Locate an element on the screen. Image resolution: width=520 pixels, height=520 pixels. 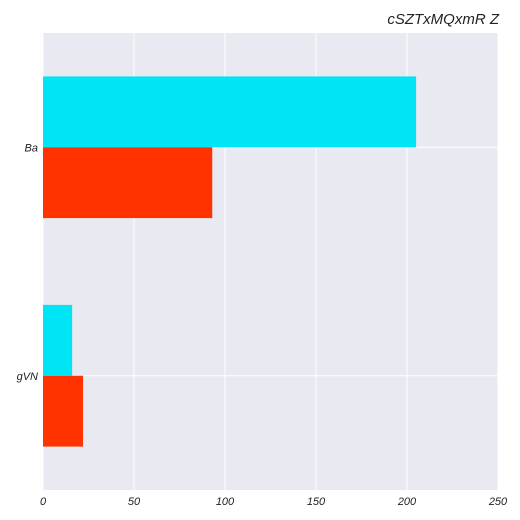
x-tick-label-3: 150 is located at coordinates (316, 502).